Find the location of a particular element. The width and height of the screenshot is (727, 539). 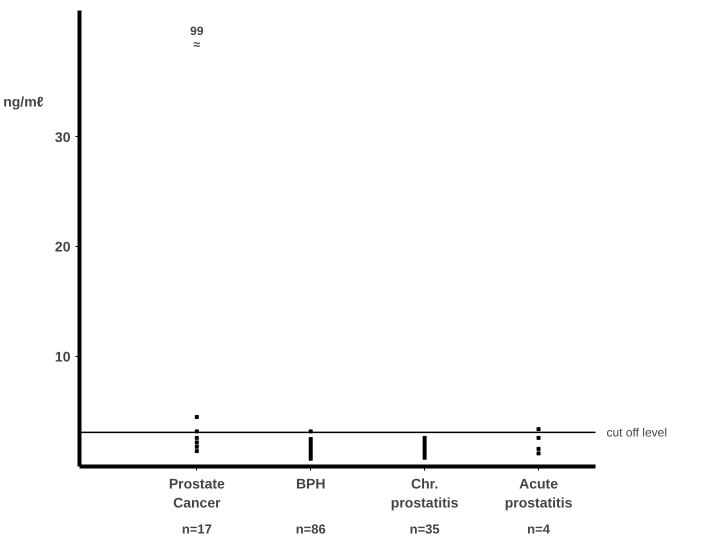

text: n=86 is located at coordinates (311, 529).